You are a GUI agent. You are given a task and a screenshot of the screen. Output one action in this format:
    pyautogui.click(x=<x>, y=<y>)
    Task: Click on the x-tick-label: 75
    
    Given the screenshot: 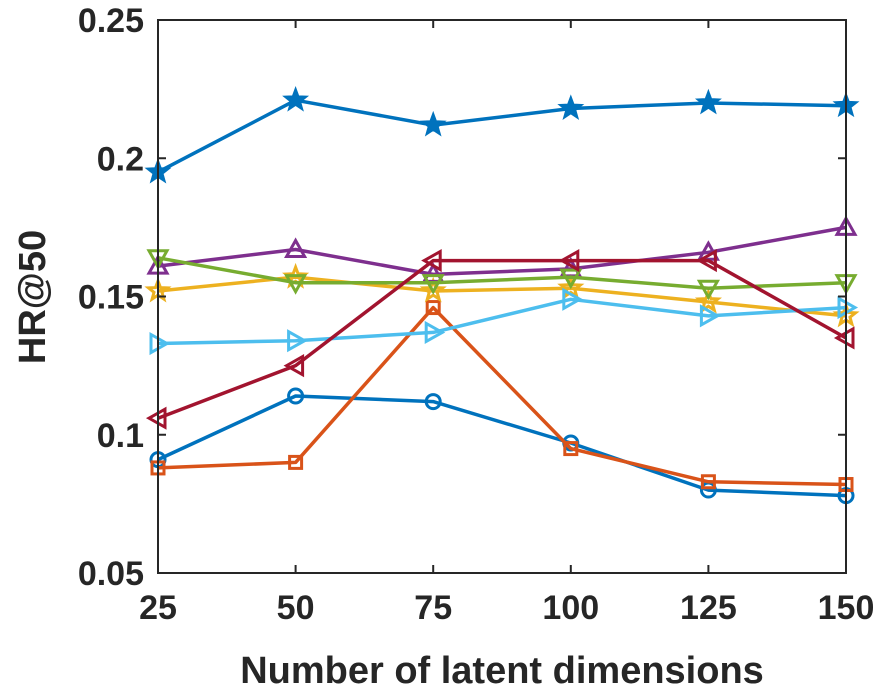 What is the action you would take?
    pyautogui.click(x=433, y=608)
    